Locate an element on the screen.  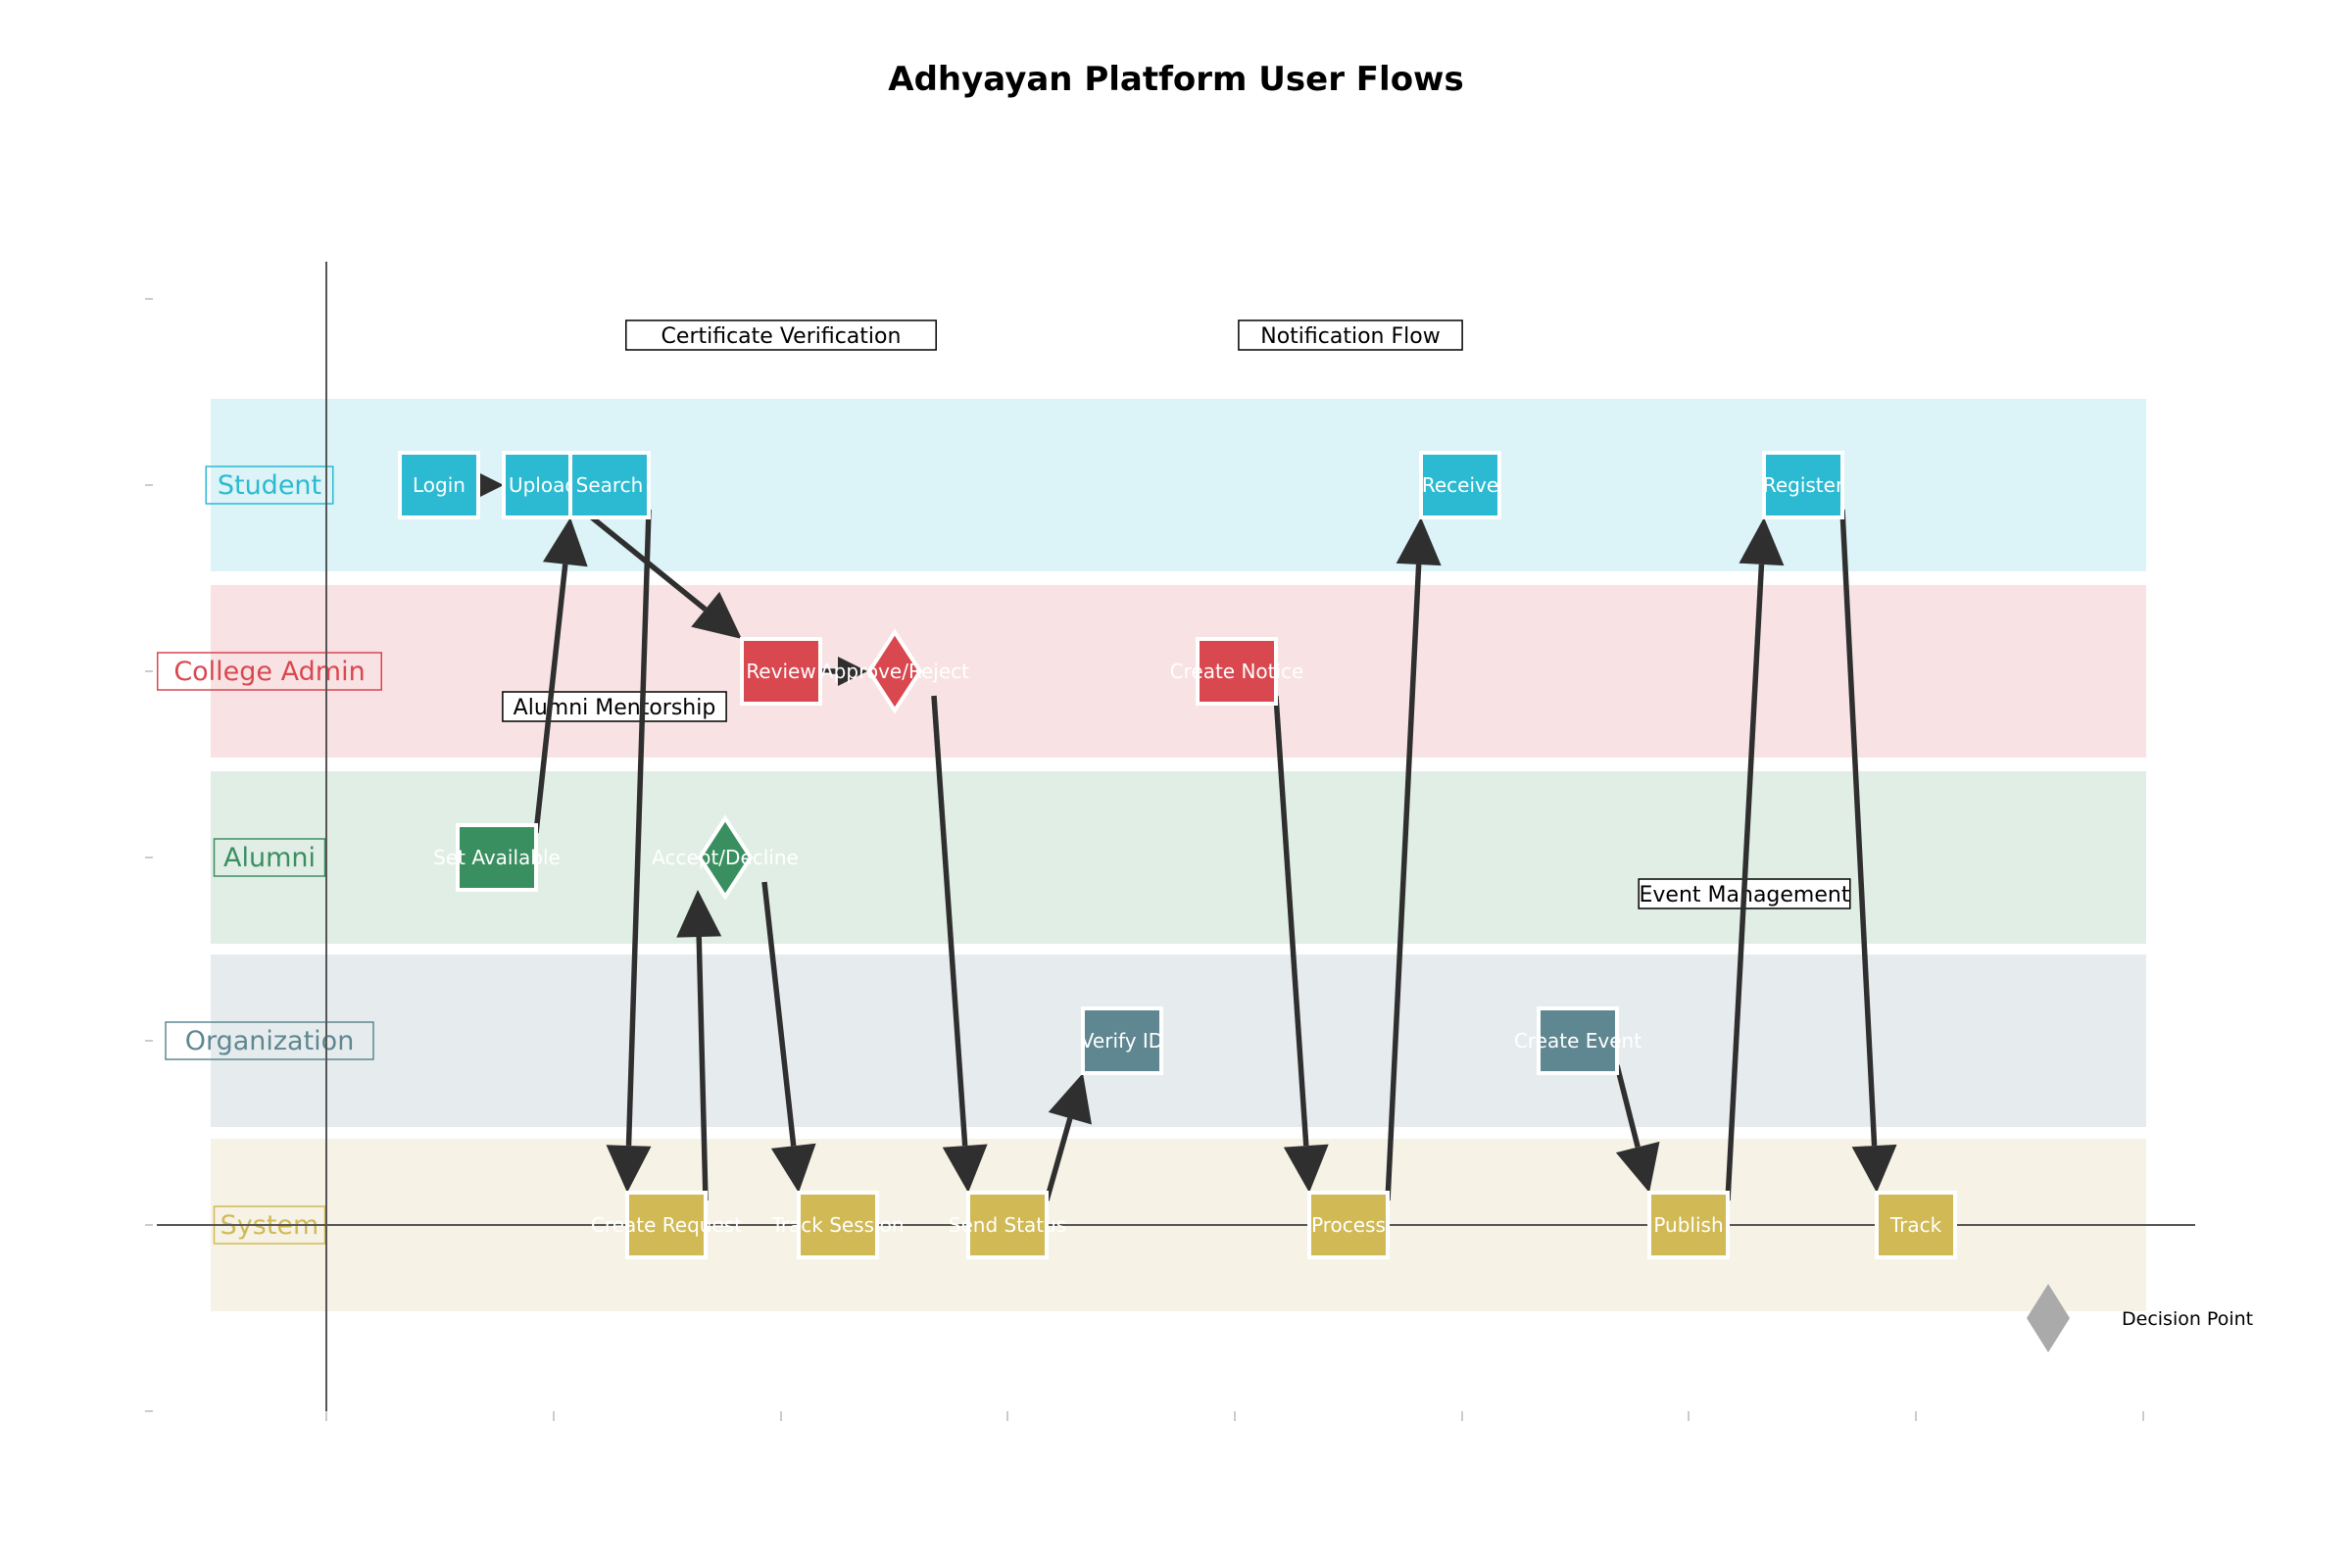
flow-label-text: Notification Flow is located at coordinates (1350, 336).